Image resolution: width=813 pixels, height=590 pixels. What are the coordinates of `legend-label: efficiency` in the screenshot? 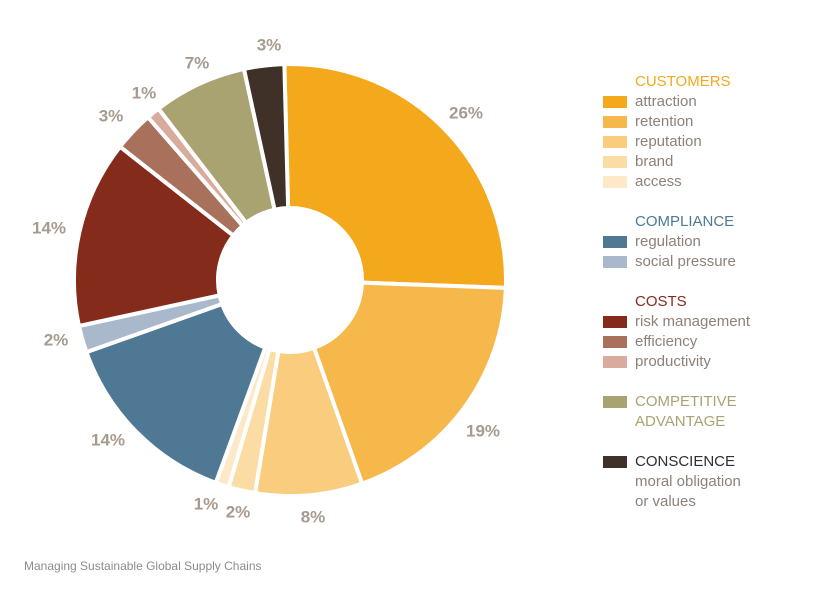 It's located at (666, 341).